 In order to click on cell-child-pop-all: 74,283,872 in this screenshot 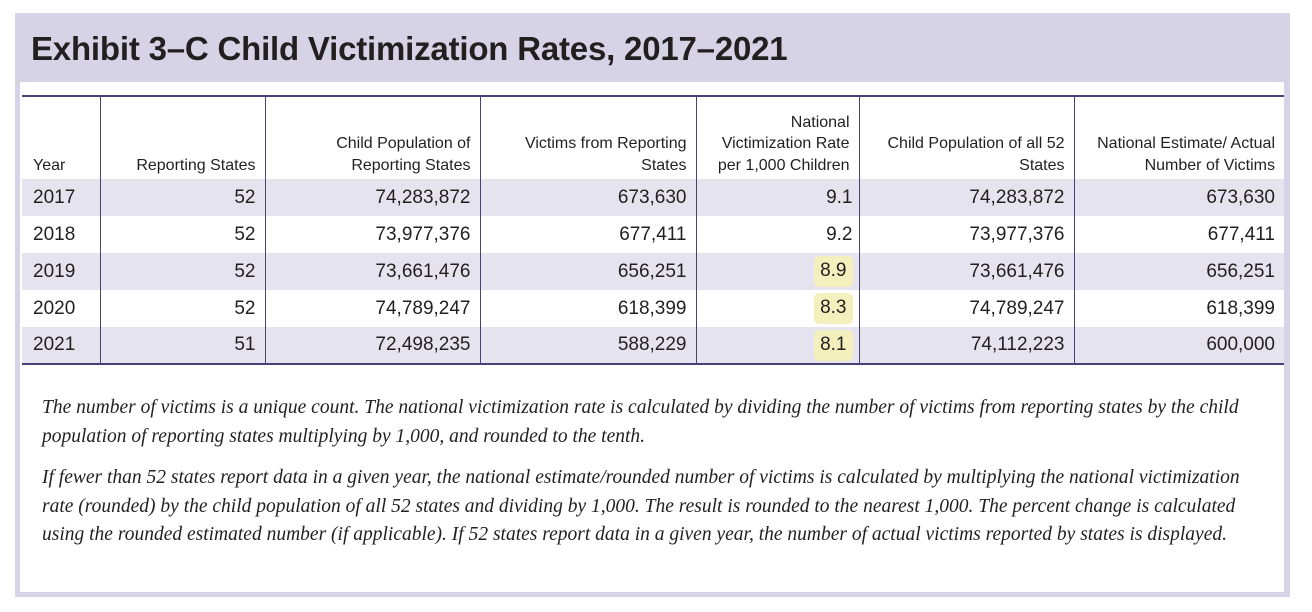, I will do `click(966, 197)`.